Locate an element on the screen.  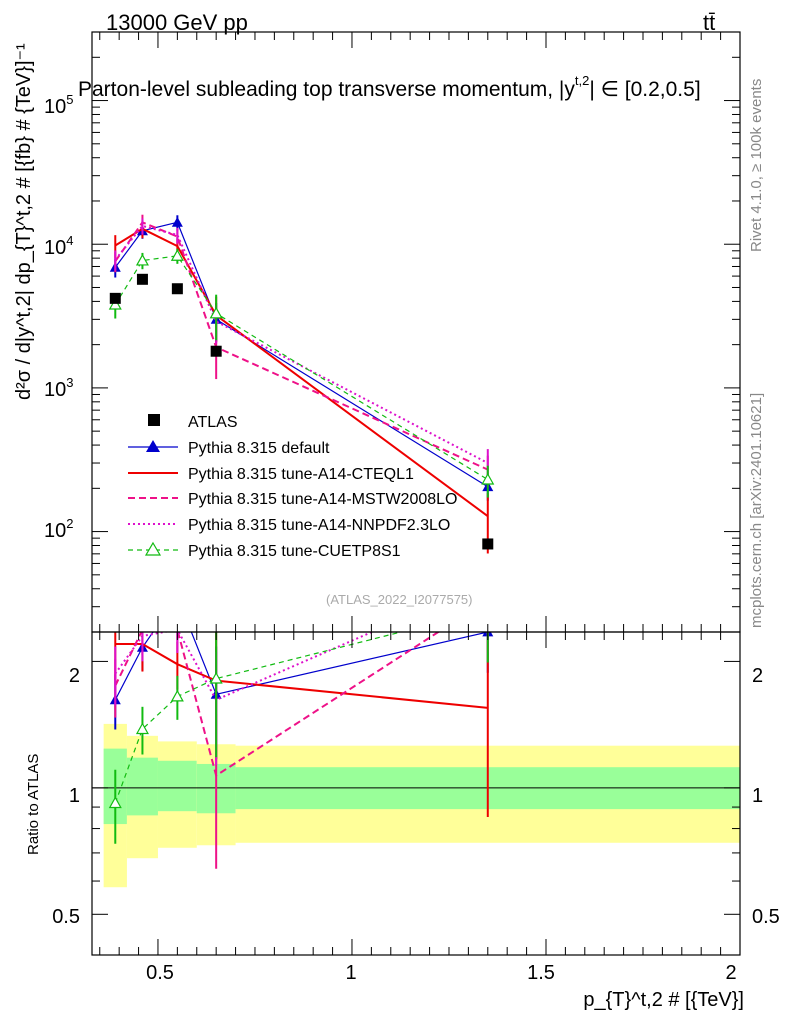
ratio-tick-label: 2 is located at coordinates (74, 676).